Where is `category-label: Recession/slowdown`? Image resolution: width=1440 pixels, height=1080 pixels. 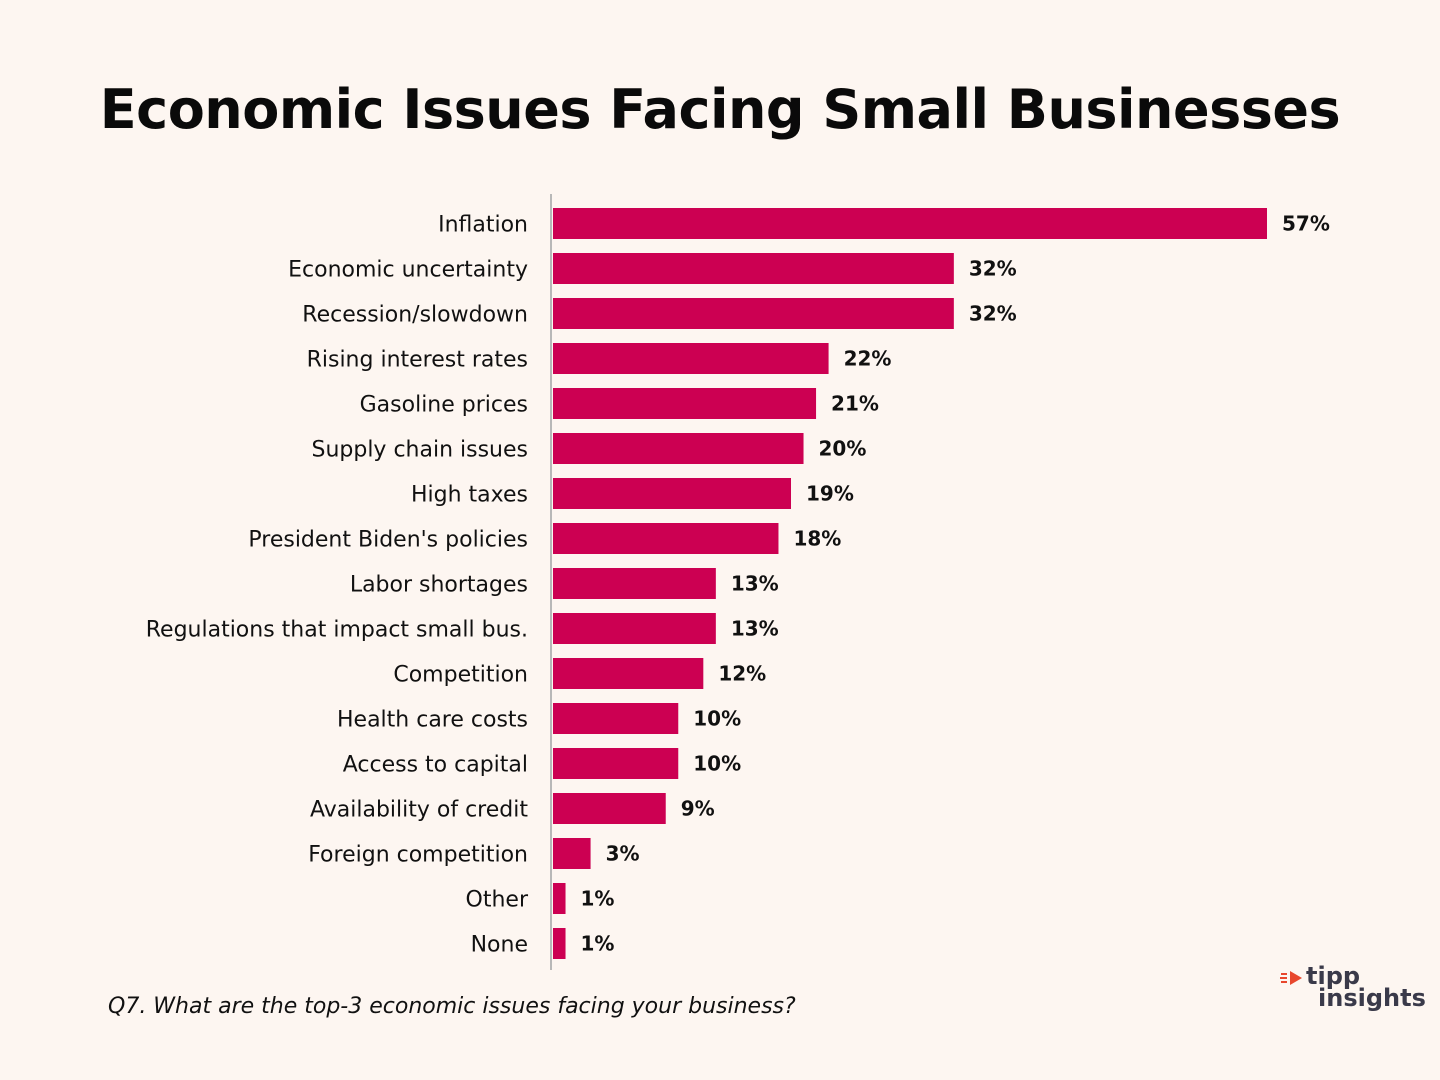 category-label: Recession/slowdown is located at coordinates (415, 315).